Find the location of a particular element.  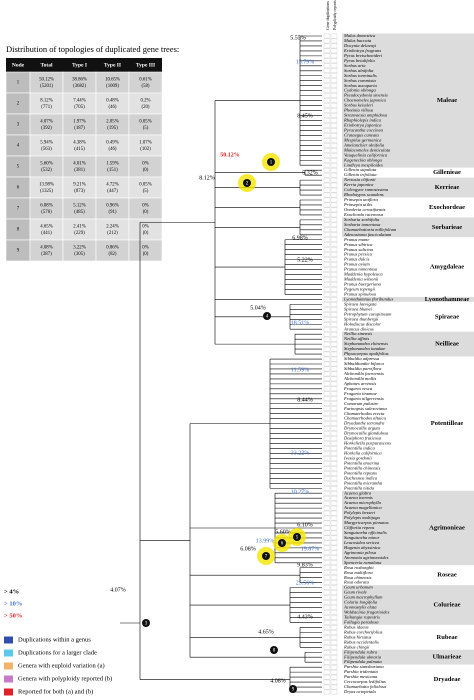

species-name: Cydonia oblonga is located at coordinates (360, 90).